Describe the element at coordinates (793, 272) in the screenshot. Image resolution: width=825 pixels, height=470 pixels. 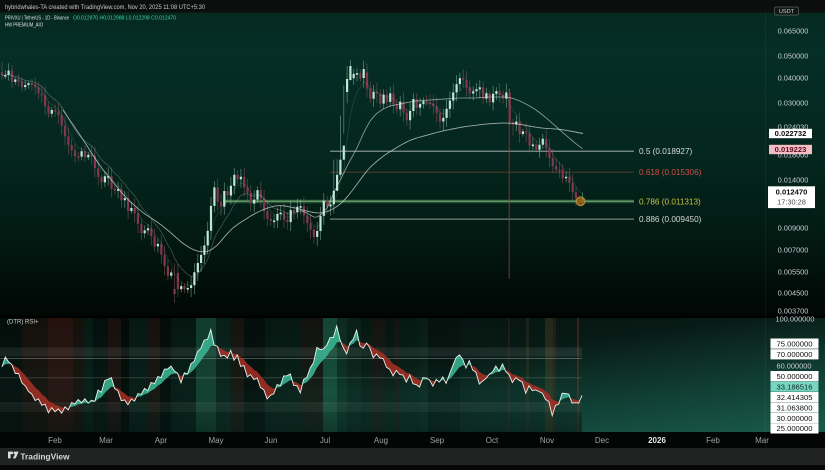
I see `svg-text: 0.005500` at that location.